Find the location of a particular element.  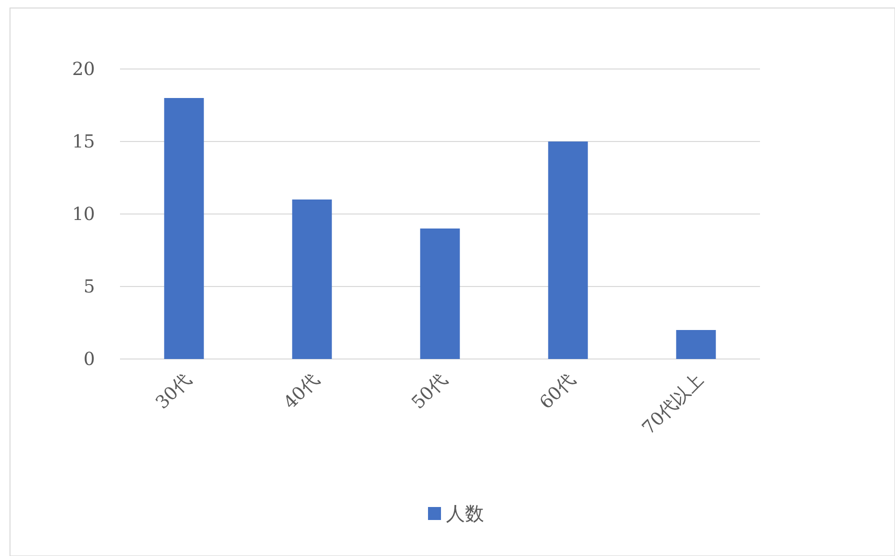

x-tick-label: 60代 is located at coordinates (558, 392).